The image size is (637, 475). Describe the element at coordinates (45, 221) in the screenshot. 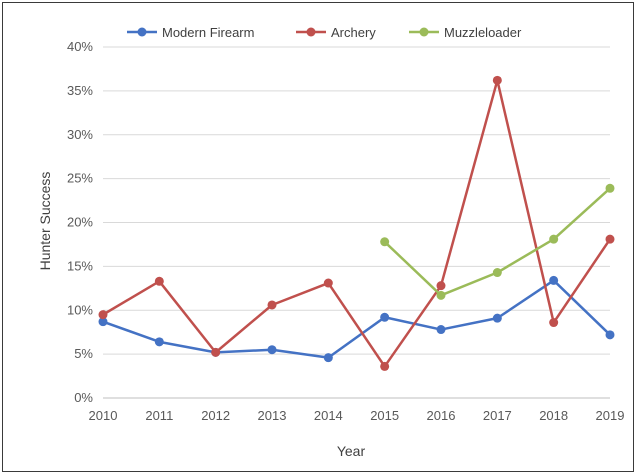

I see `y-axis-title: Hunter Success` at that location.